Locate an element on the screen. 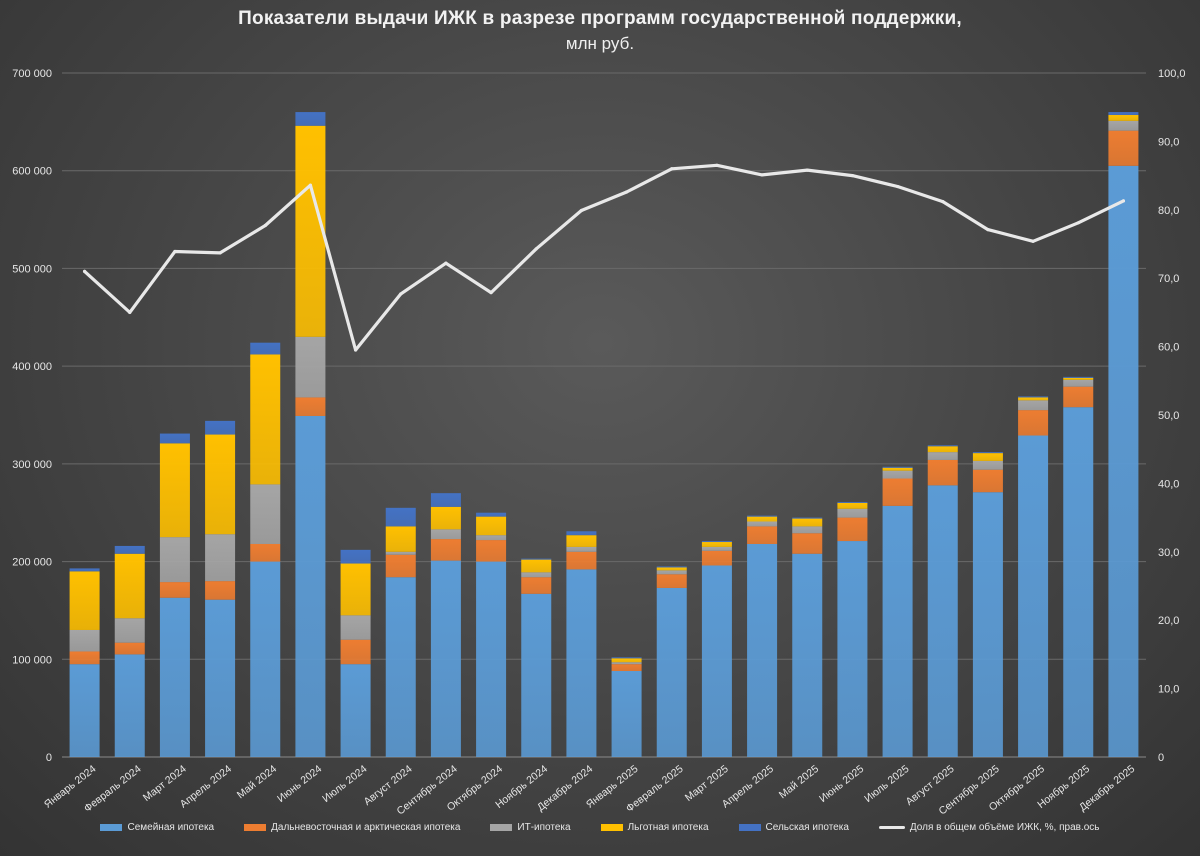 The height and width of the screenshot is (856, 1200). legend-label-it: ИТ-ипотека is located at coordinates (544, 827).